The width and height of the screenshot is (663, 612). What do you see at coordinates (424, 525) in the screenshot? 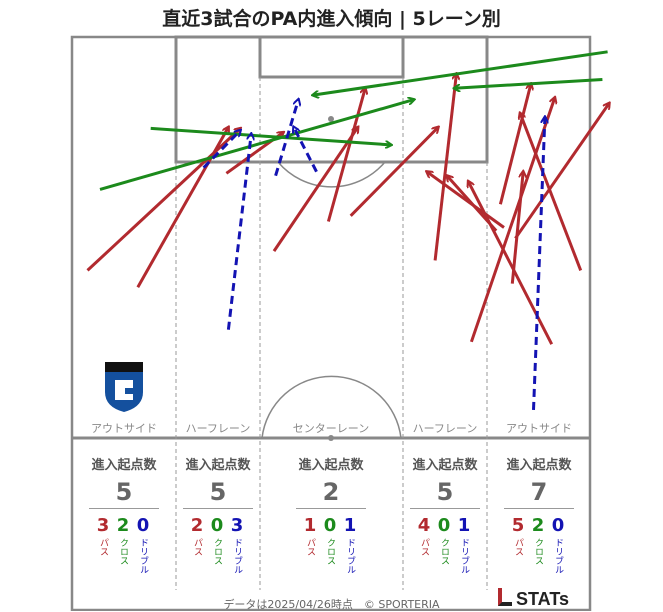
I see `pass-count: 4` at bounding box center [424, 525].